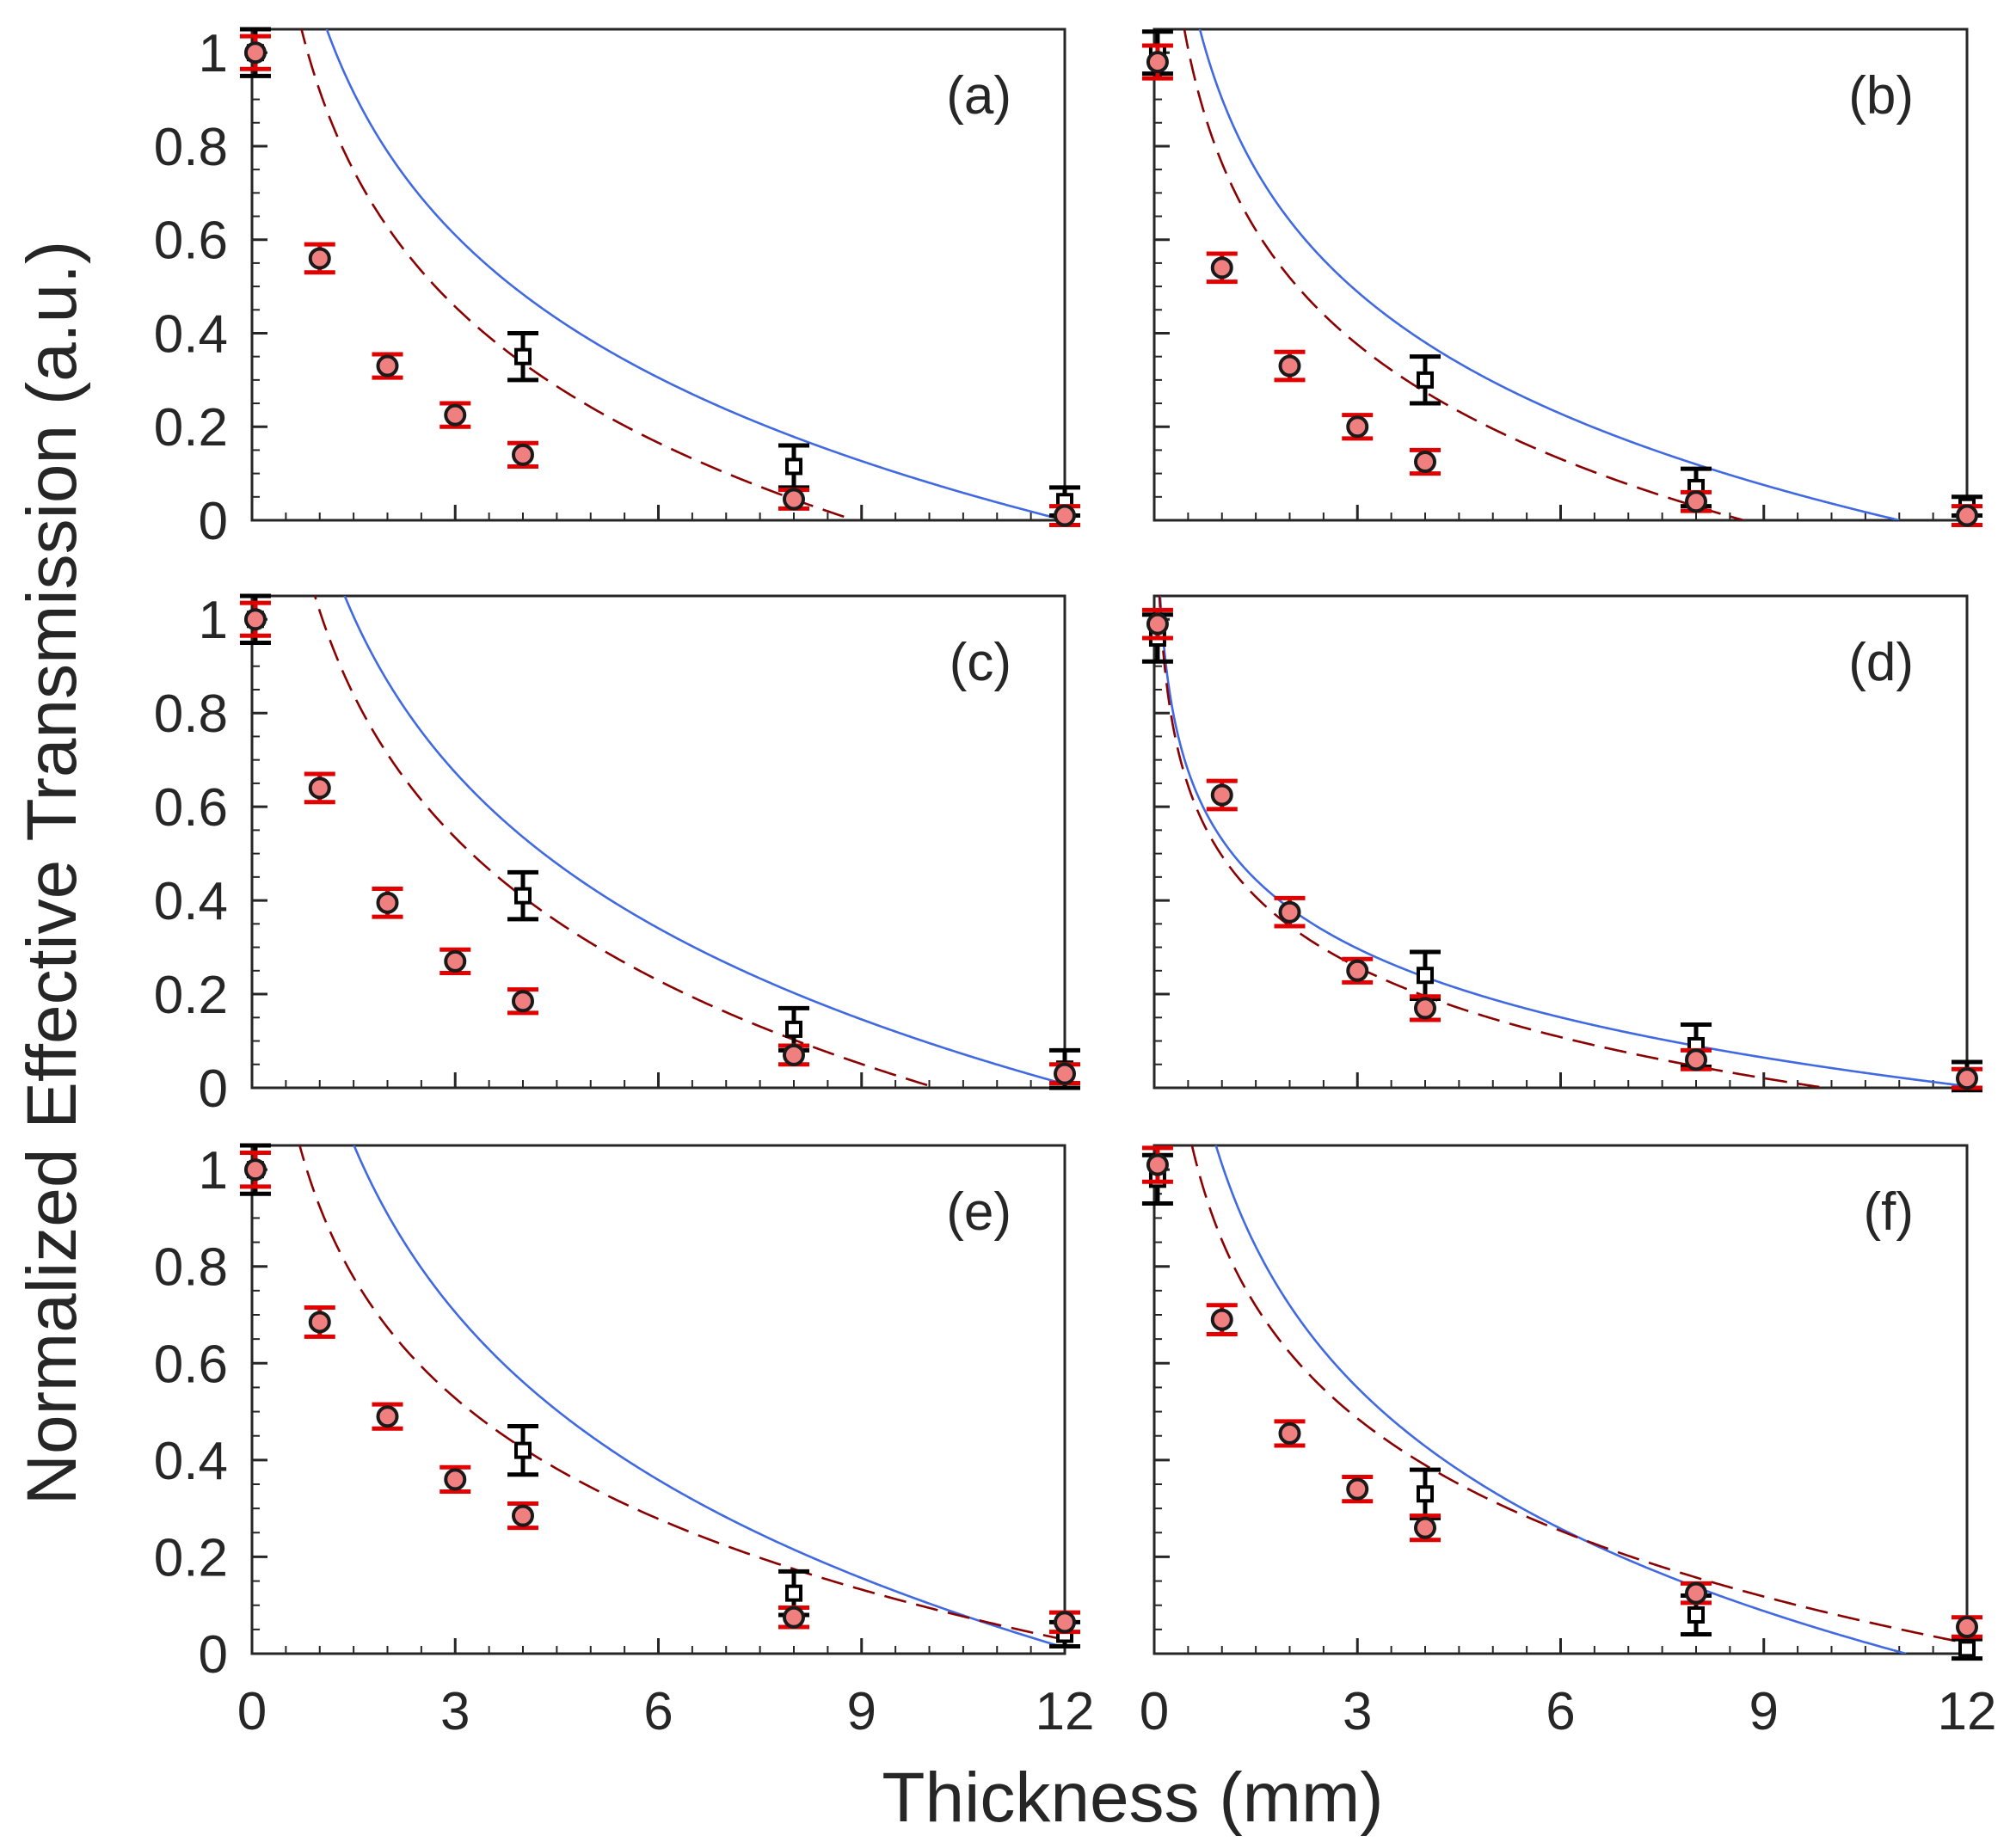 The height and width of the screenshot is (1848, 2010). Describe the element at coordinates (978, 96) in the screenshot. I see `panel-label: (a)` at that location.